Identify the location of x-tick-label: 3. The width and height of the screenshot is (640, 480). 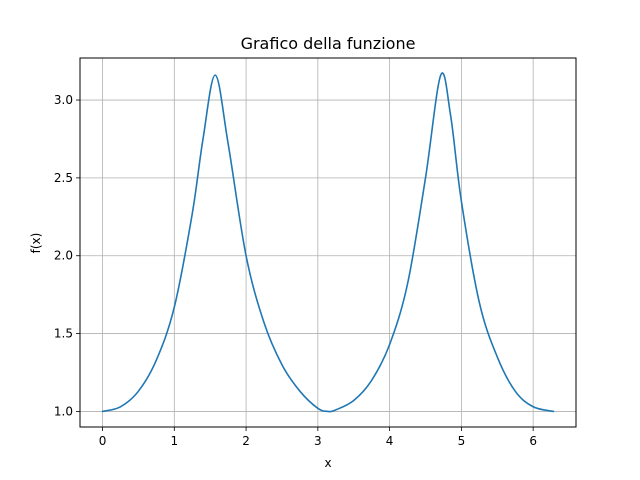
(318, 441).